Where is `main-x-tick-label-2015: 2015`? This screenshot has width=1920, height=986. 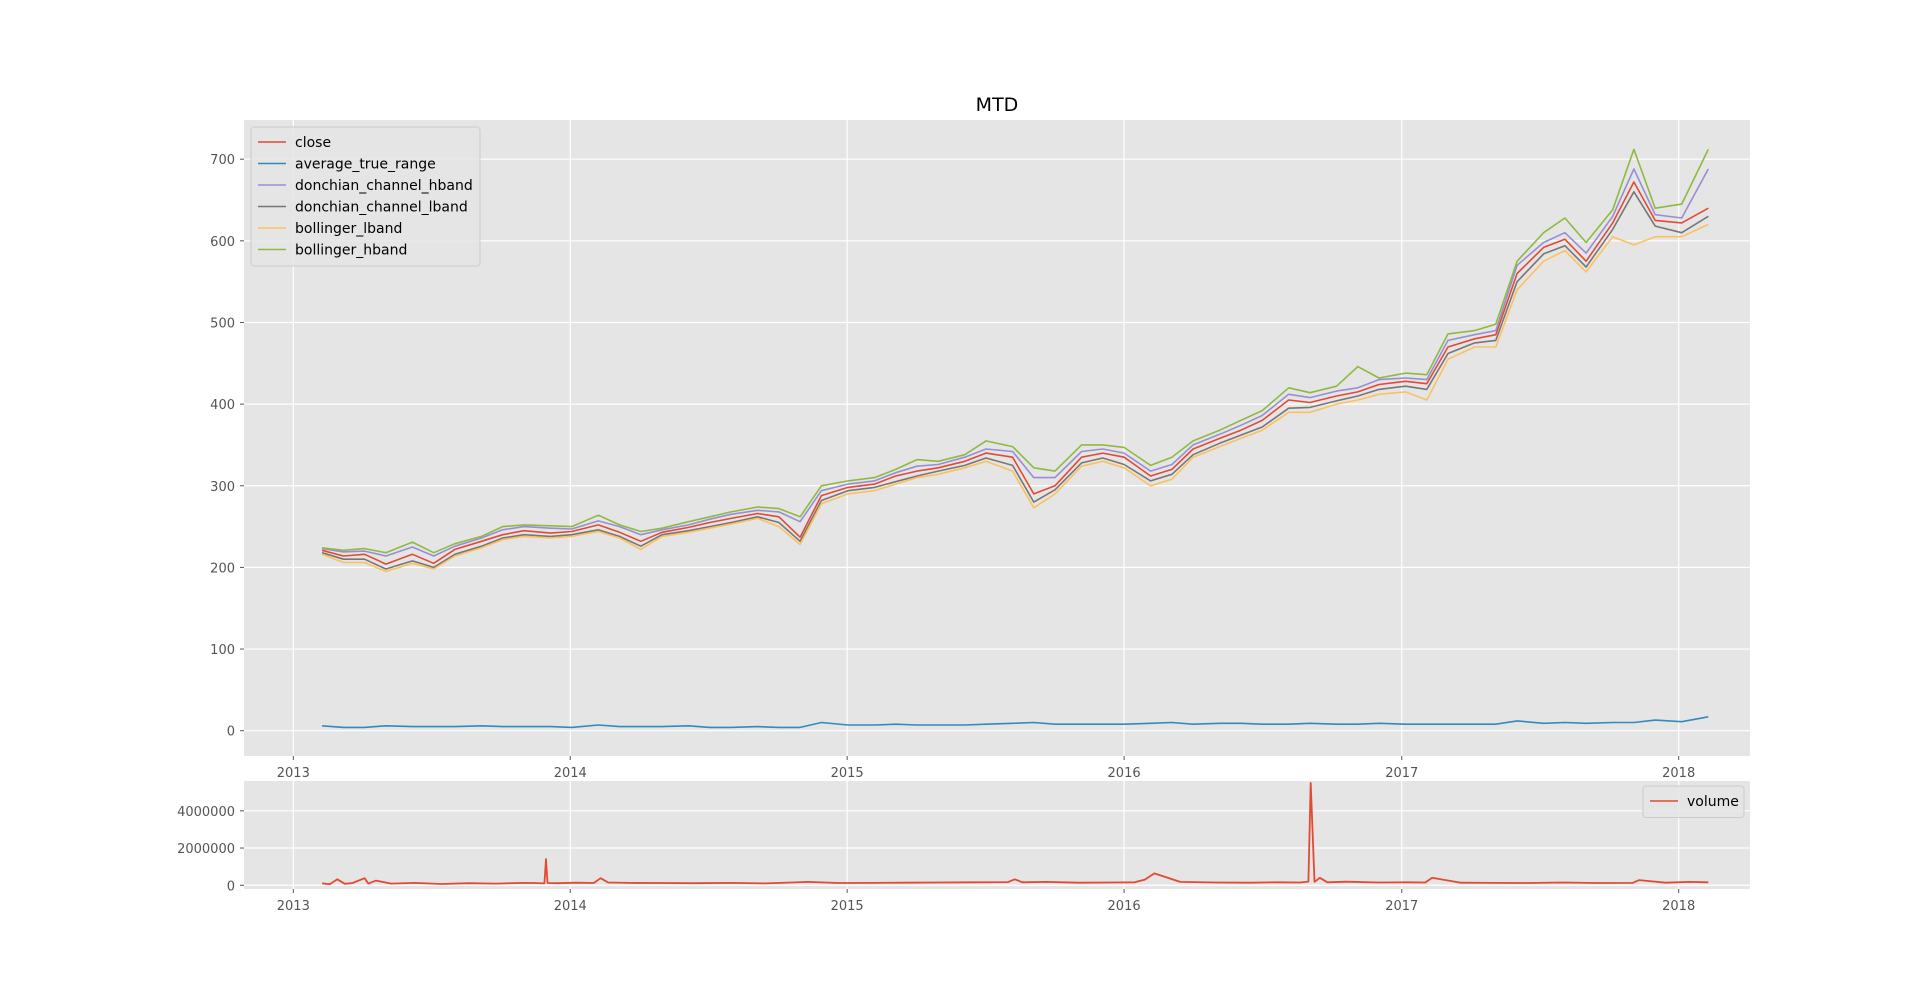 main-x-tick-label-2015: 2015 is located at coordinates (847, 773).